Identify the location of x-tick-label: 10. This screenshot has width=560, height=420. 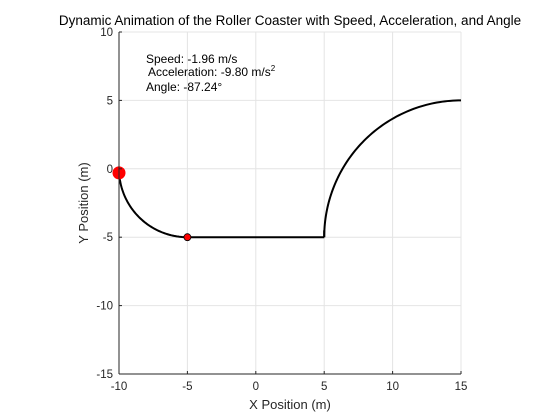
(392, 387).